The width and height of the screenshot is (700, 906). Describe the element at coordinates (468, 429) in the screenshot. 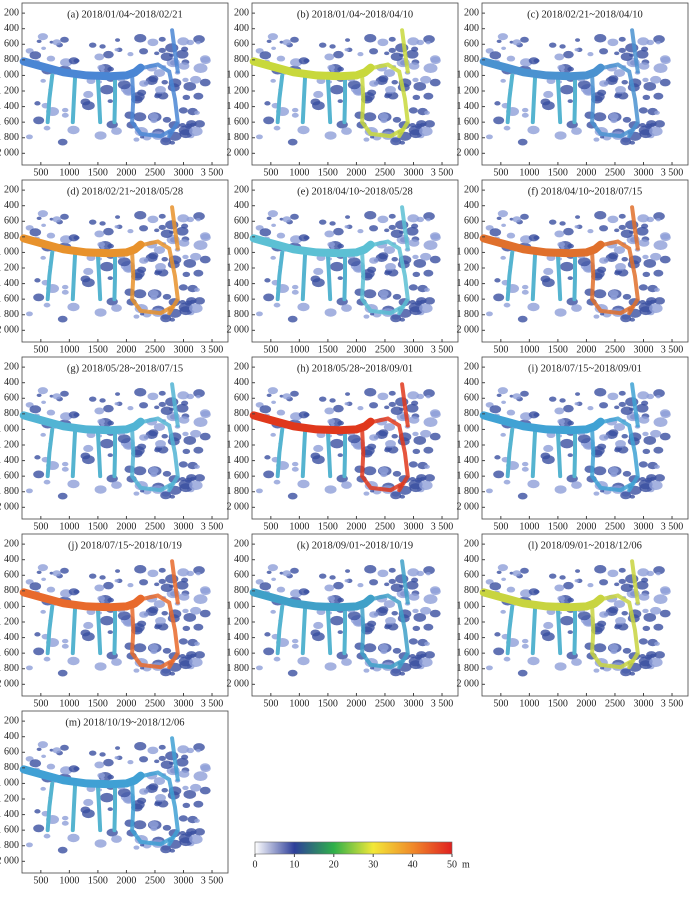

I see `y-tick-label: 1 000` at that location.